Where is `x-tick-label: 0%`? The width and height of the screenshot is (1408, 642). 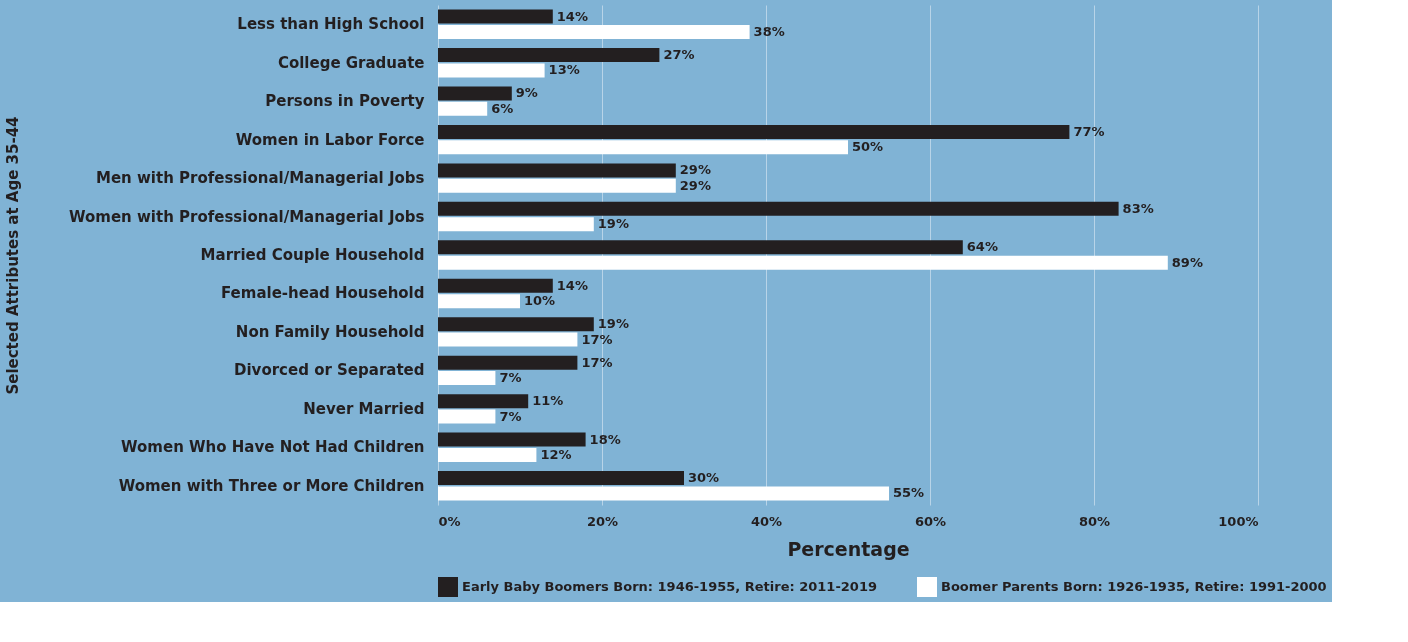 x-tick-label: 0% is located at coordinates (449, 521).